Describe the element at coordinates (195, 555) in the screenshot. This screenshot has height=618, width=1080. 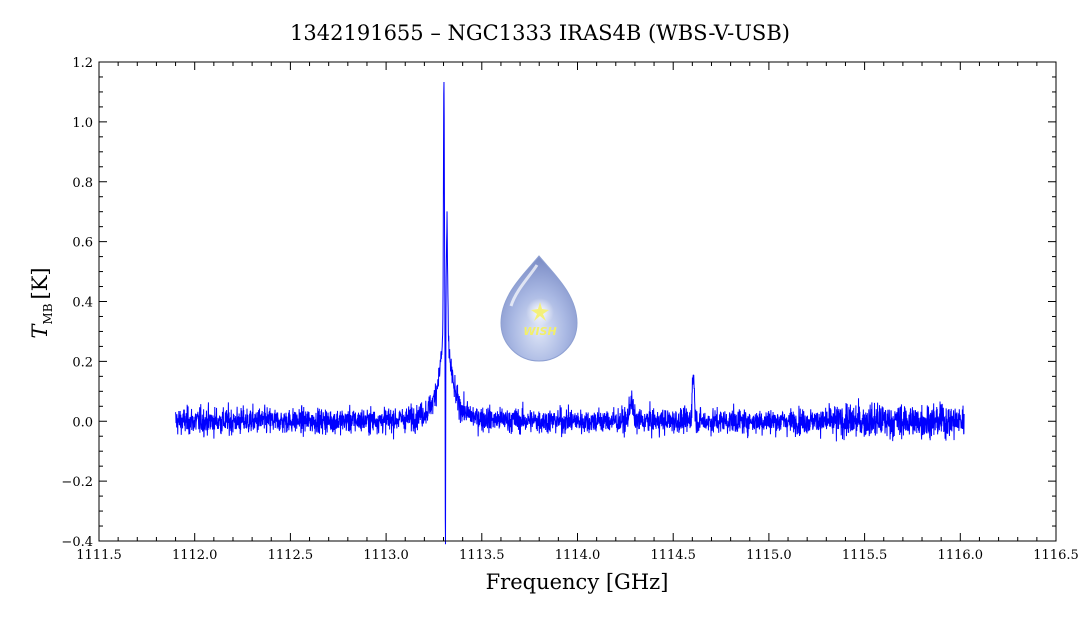
I see `x-tick-label: 1112.0` at that location.